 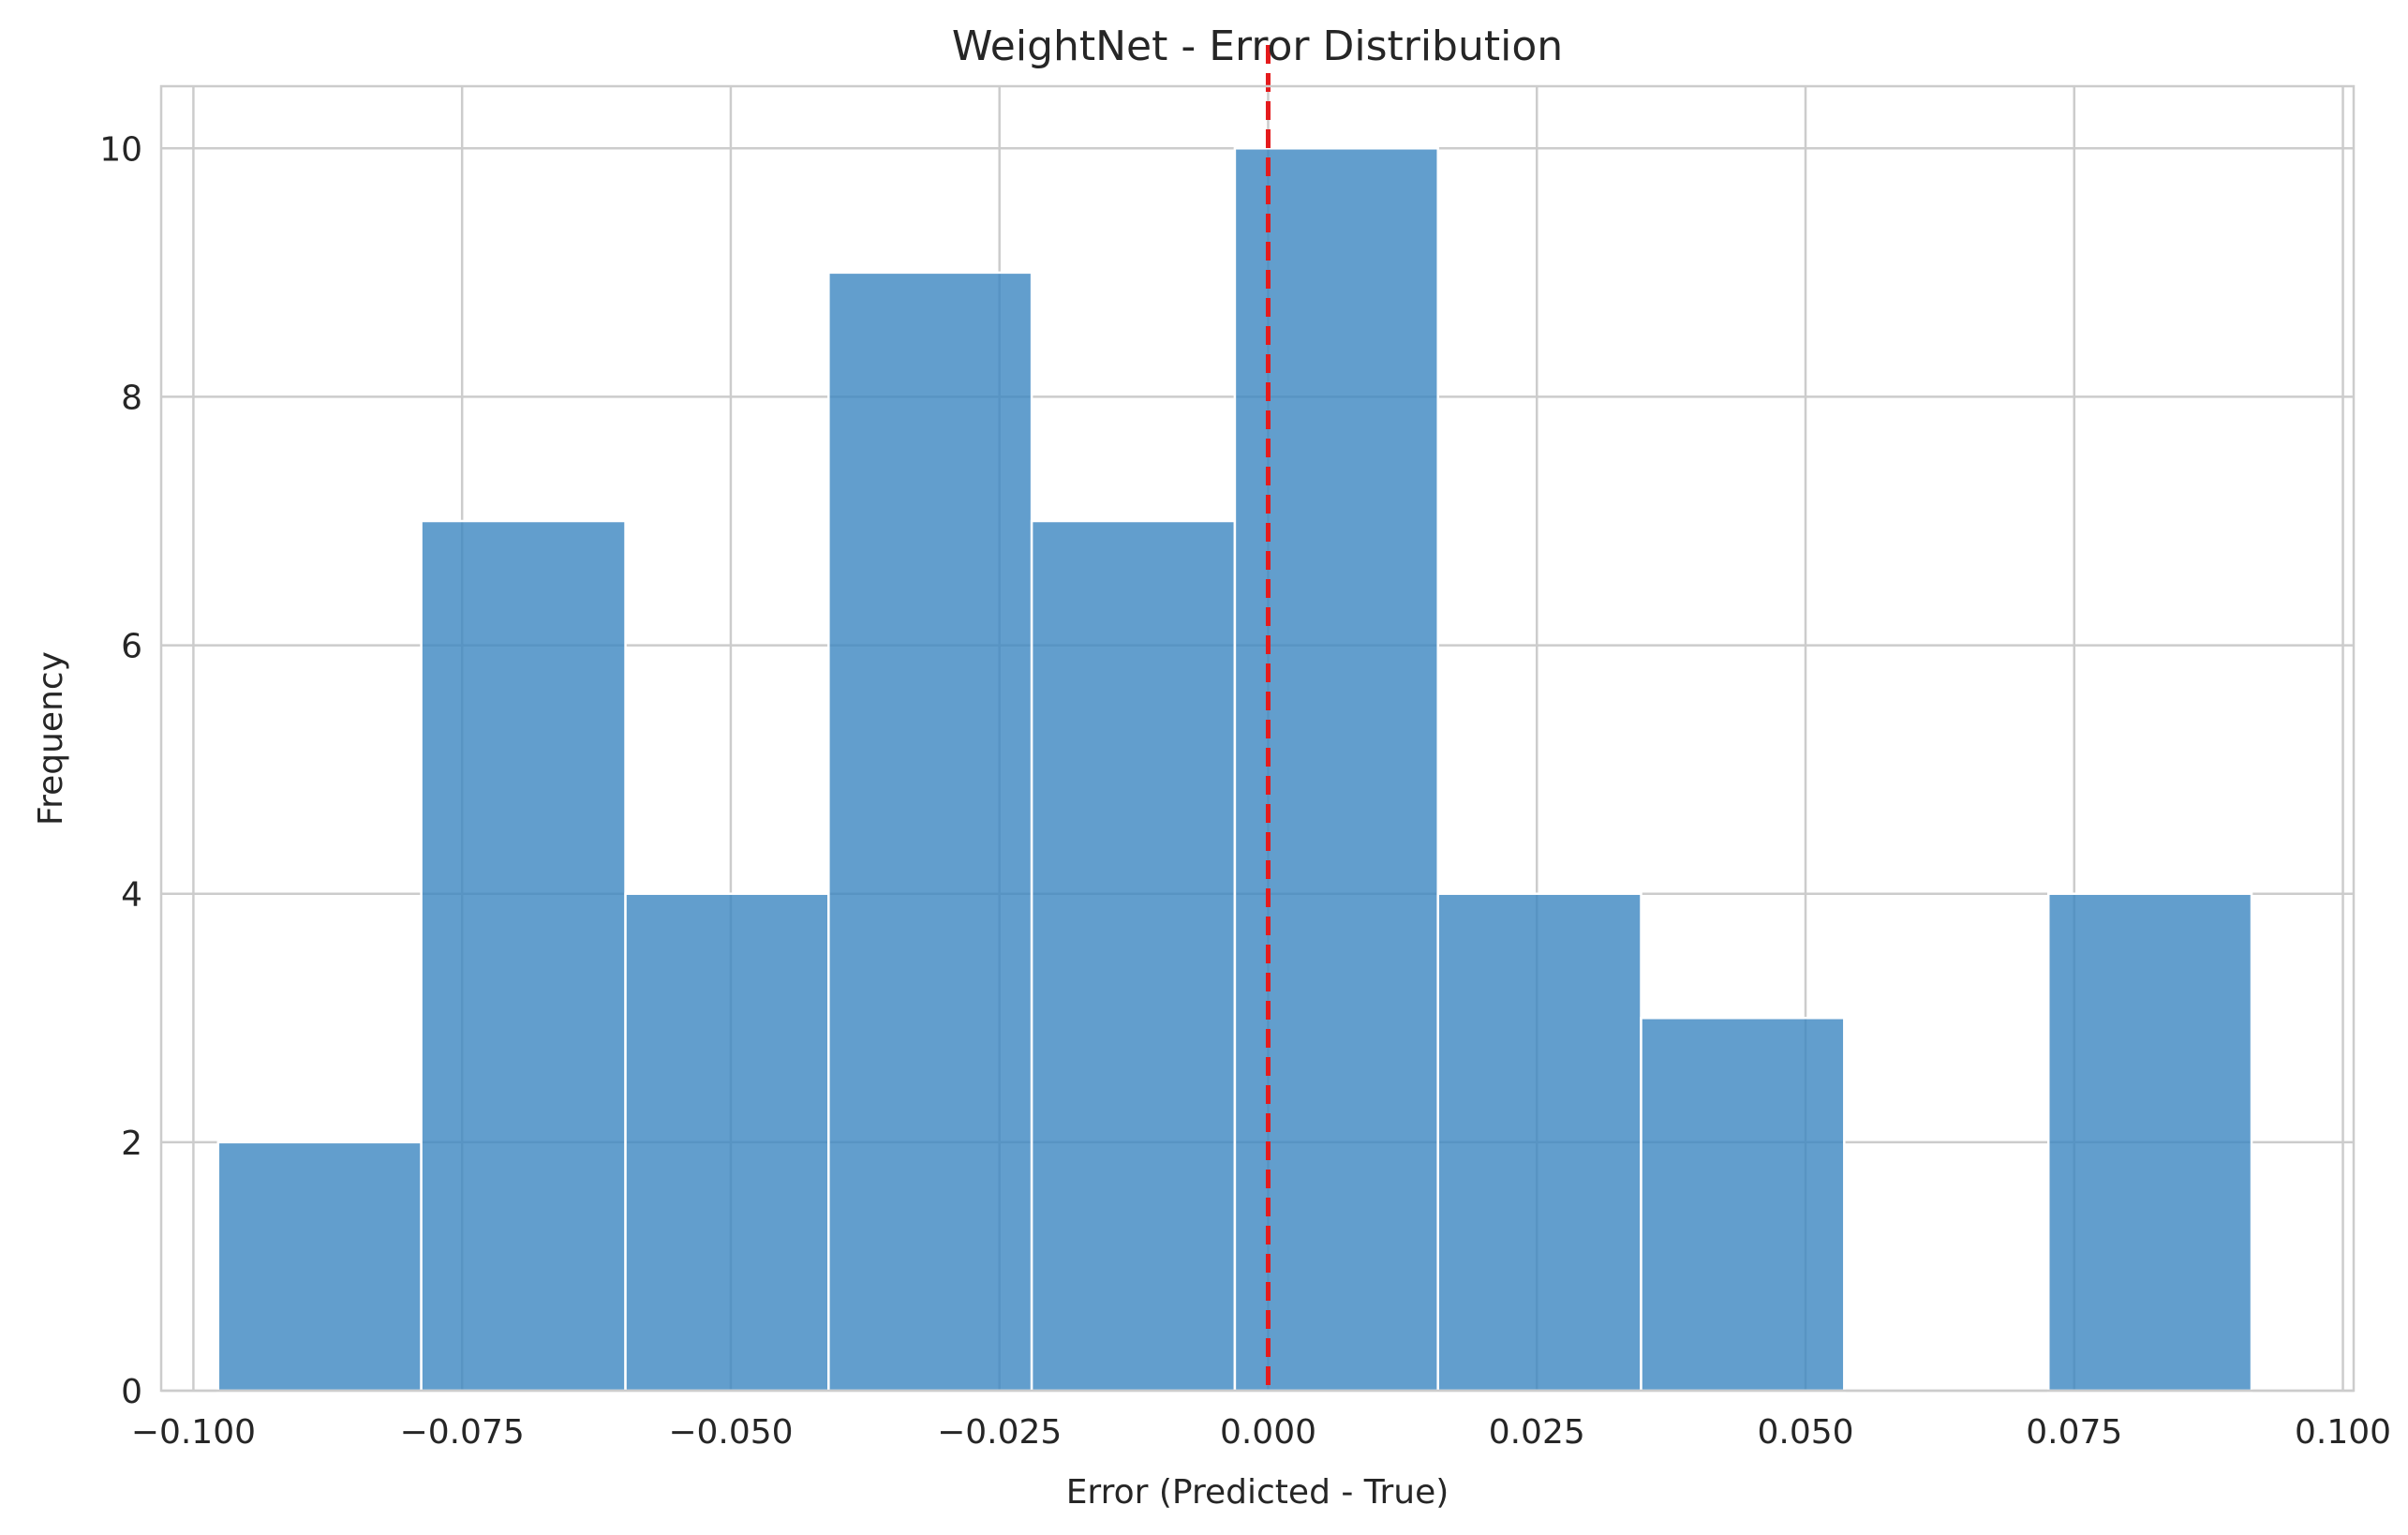 I want to click on x-tick-label-8: 0.100, so click(x=2343, y=1432).